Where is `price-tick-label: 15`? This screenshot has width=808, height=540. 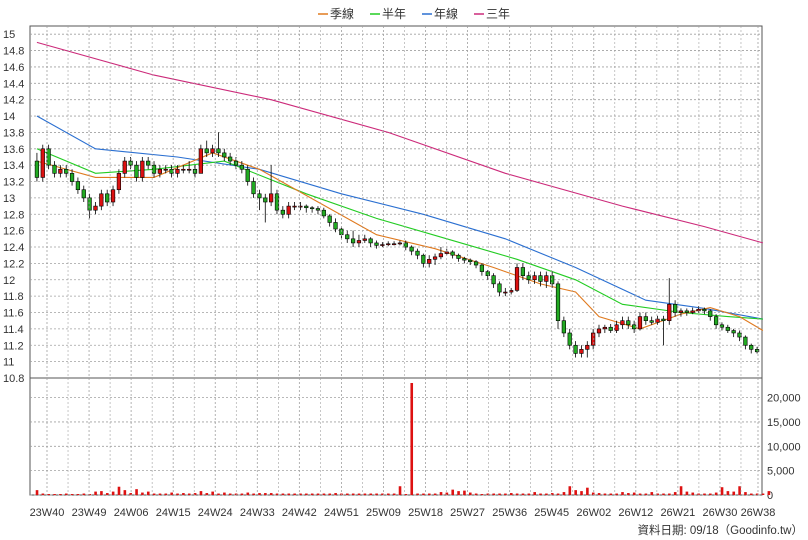
price-tick-label: 15 is located at coordinates (9, 35).